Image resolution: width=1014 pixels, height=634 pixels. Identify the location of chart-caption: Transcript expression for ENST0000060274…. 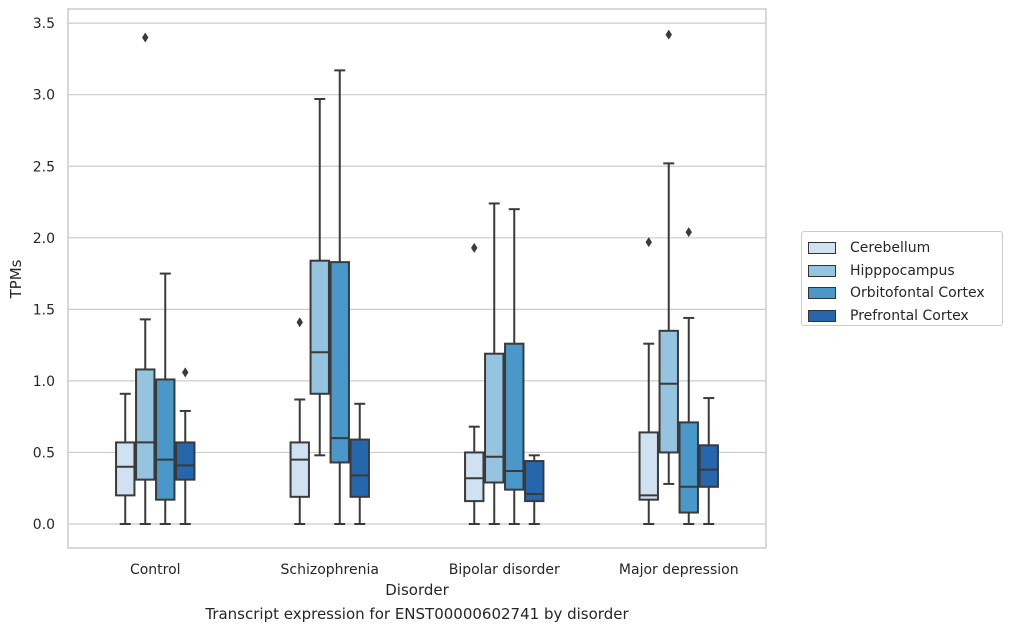
(417, 614).